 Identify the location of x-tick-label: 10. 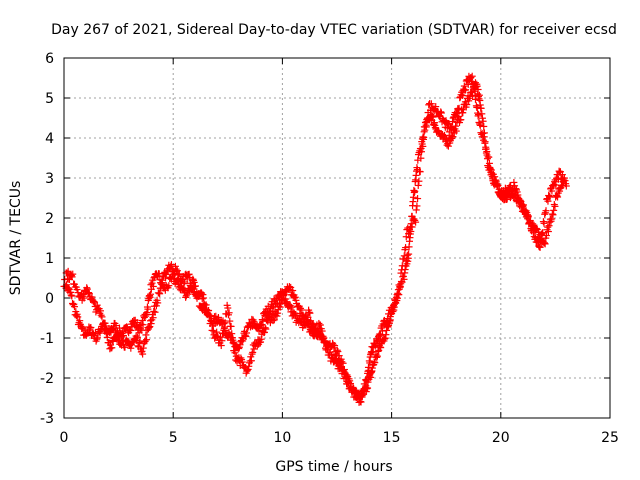
(282, 438).